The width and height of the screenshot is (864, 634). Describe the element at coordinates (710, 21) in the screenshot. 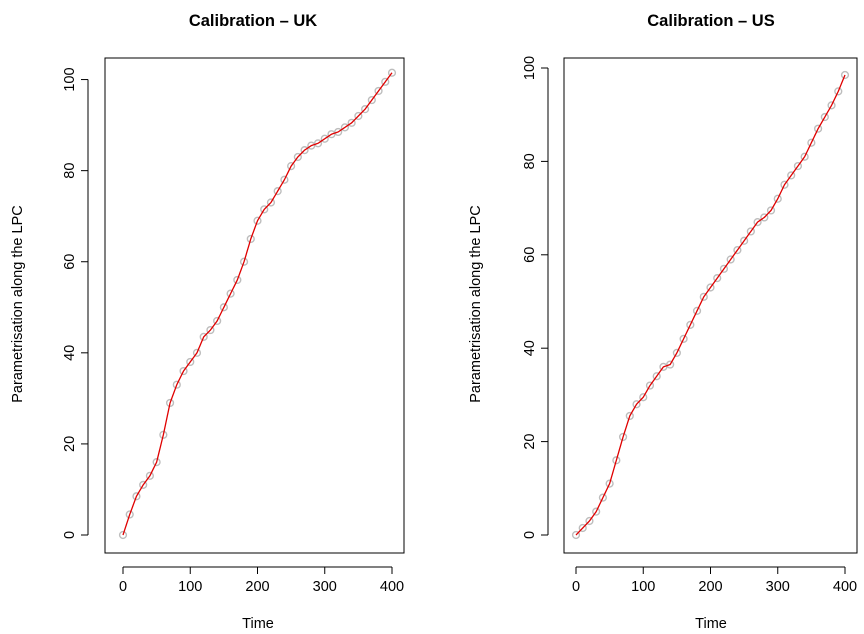

I see `chart-title: Calibration – US` at that location.